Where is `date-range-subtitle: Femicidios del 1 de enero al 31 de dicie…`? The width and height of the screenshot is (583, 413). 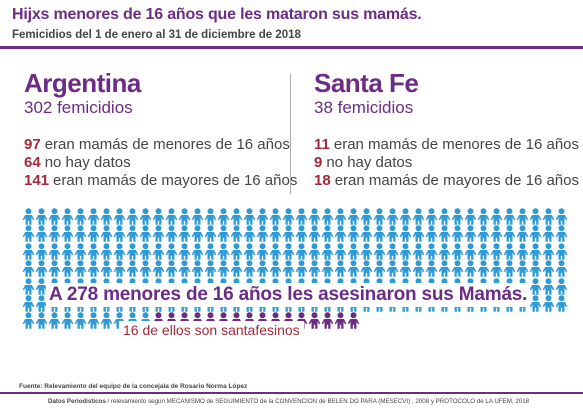
date-range-subtitle: Femicidios del 1 de enero al 31 de dicie… is located at coordinates (156, 35).